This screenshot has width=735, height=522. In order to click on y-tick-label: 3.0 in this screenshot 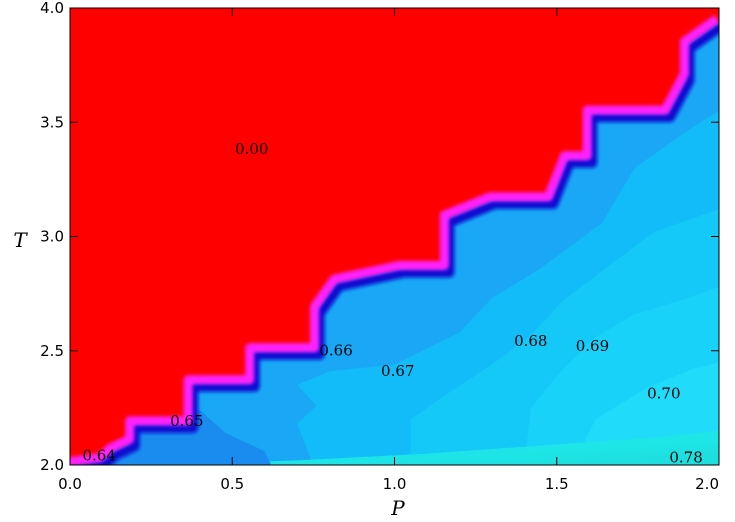, I will do `click(52, 237)`.